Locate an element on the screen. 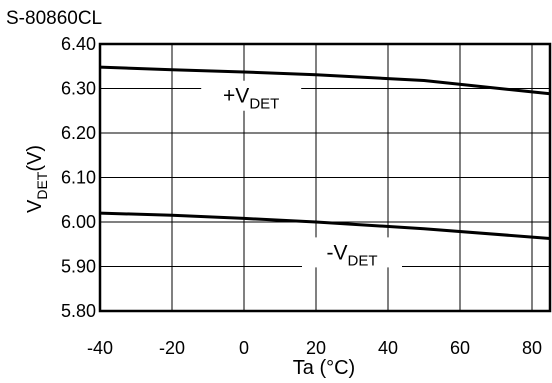 The image size is (552, 383). y-axis-label-suffix: (V) is located at coordinates (35, 158).